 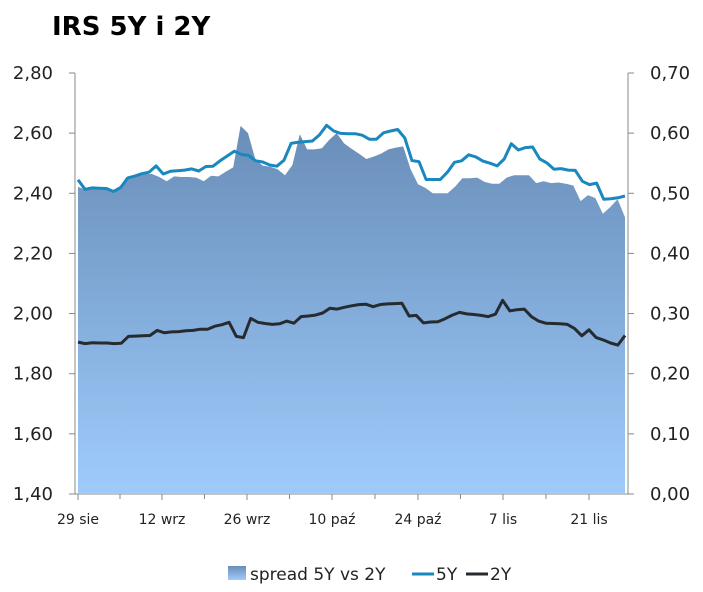 I want to click on y-right-tick-label: 0,20, so click(x=670, y=374).